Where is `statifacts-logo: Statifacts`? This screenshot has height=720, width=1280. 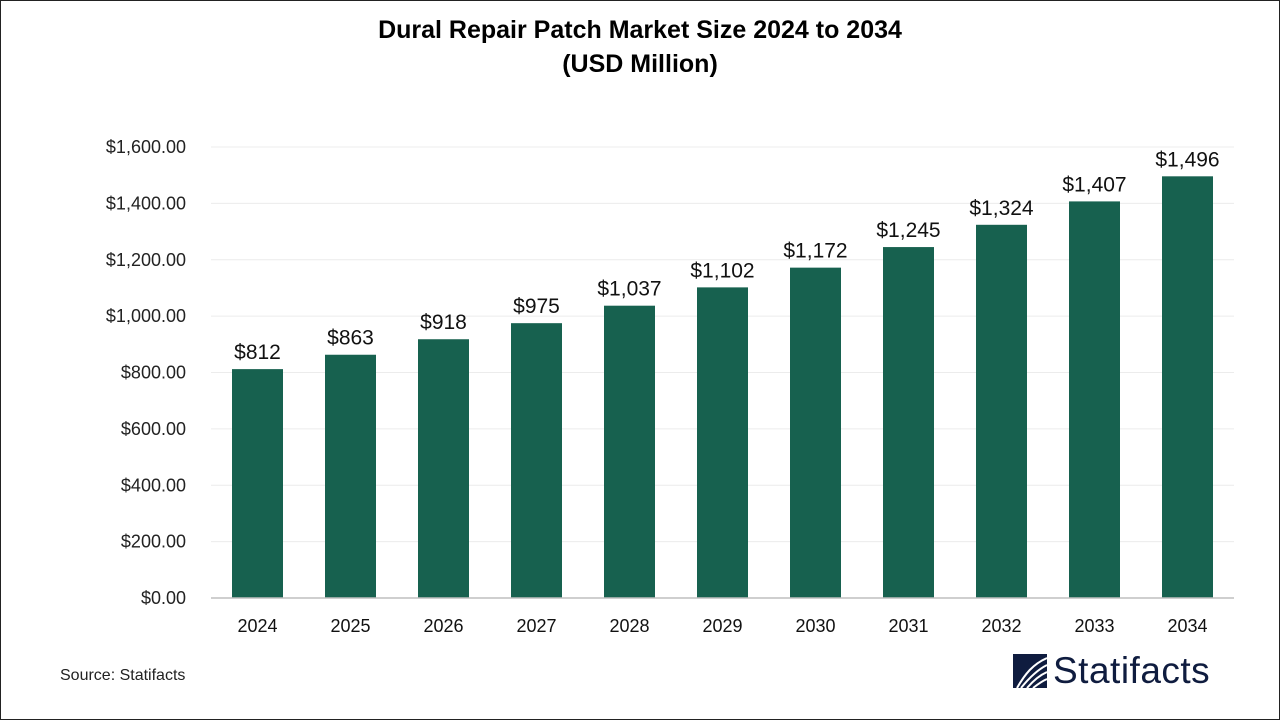
statifacts-logo: Statifacts is located at coordinates (1111, 671).